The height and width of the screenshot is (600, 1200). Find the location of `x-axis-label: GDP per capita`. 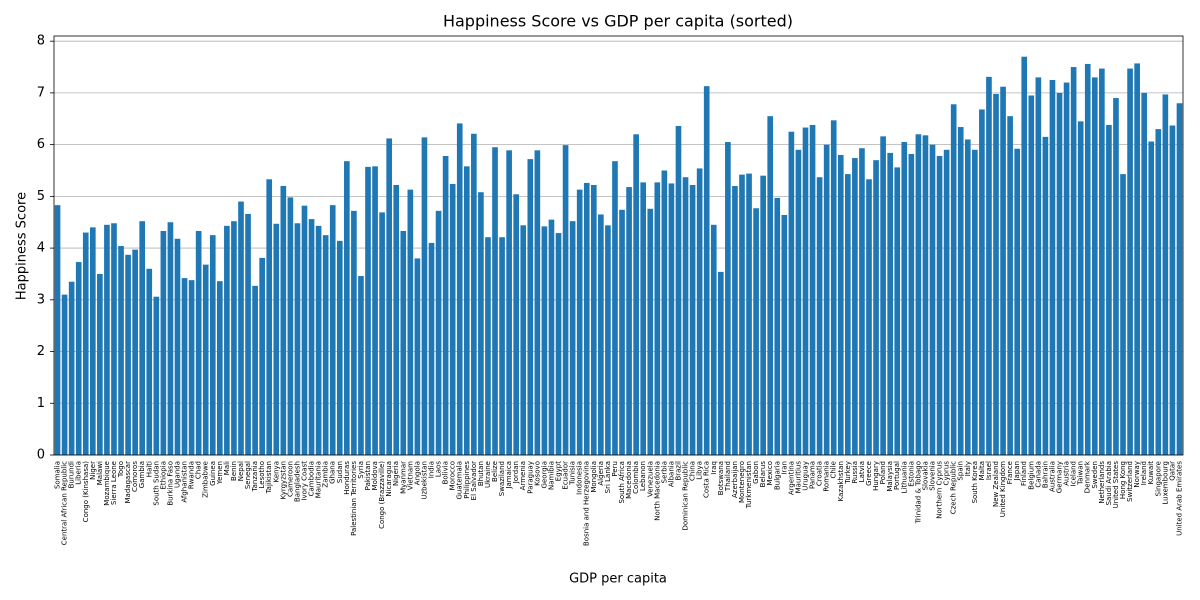

x-axis-label: GDP per capita is located at coordinates (618, 579).